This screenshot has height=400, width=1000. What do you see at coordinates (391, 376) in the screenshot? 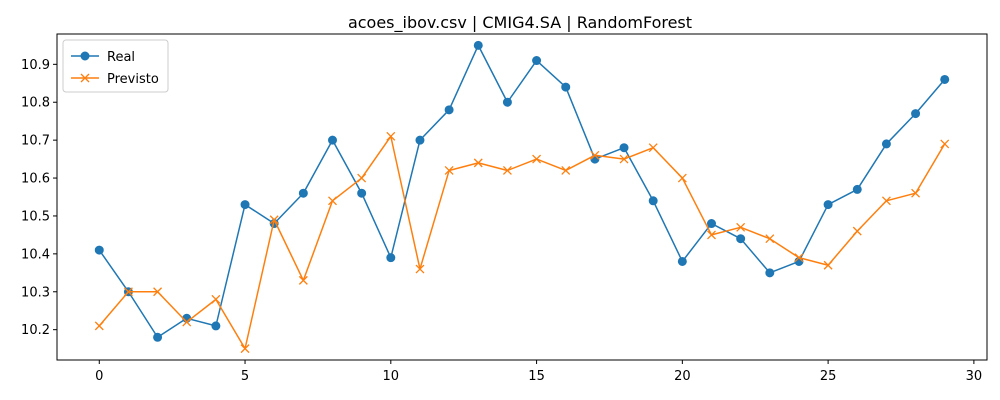
I see `x-tick-label: 10` at bounding box center [391, 376].